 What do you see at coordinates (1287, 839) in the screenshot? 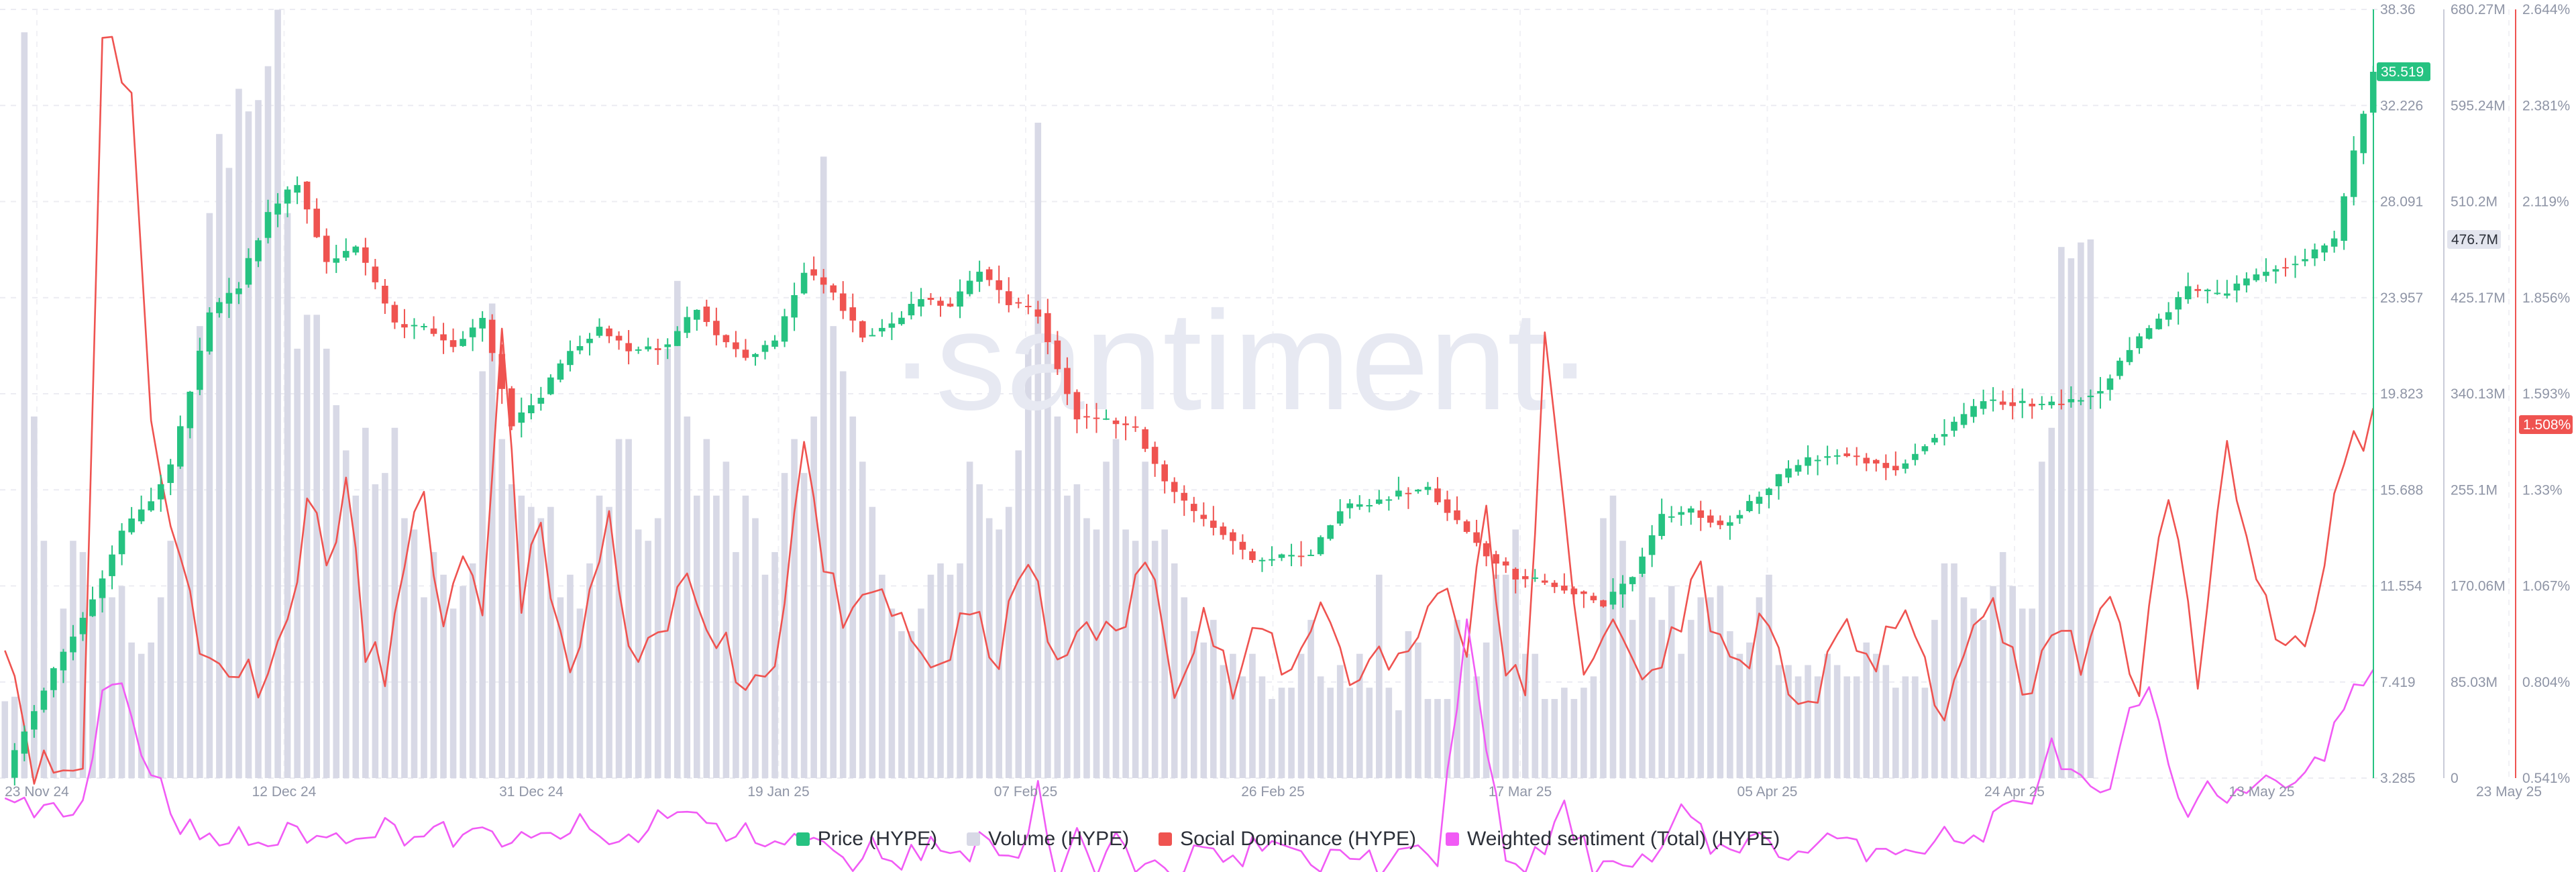
I see `legend-item-social-dominance: Social Dominance (HYPE)` at bounding box center [1287, 839].